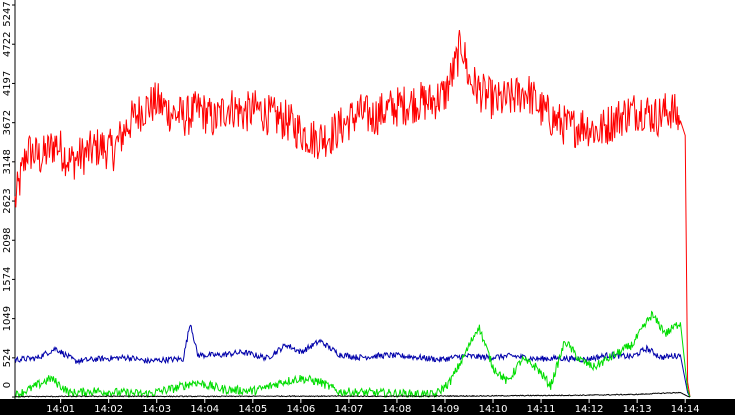 The width and height of the screenshot is (735, 415). I want to click on x-tick-label: 14:07, so click(348, 409).